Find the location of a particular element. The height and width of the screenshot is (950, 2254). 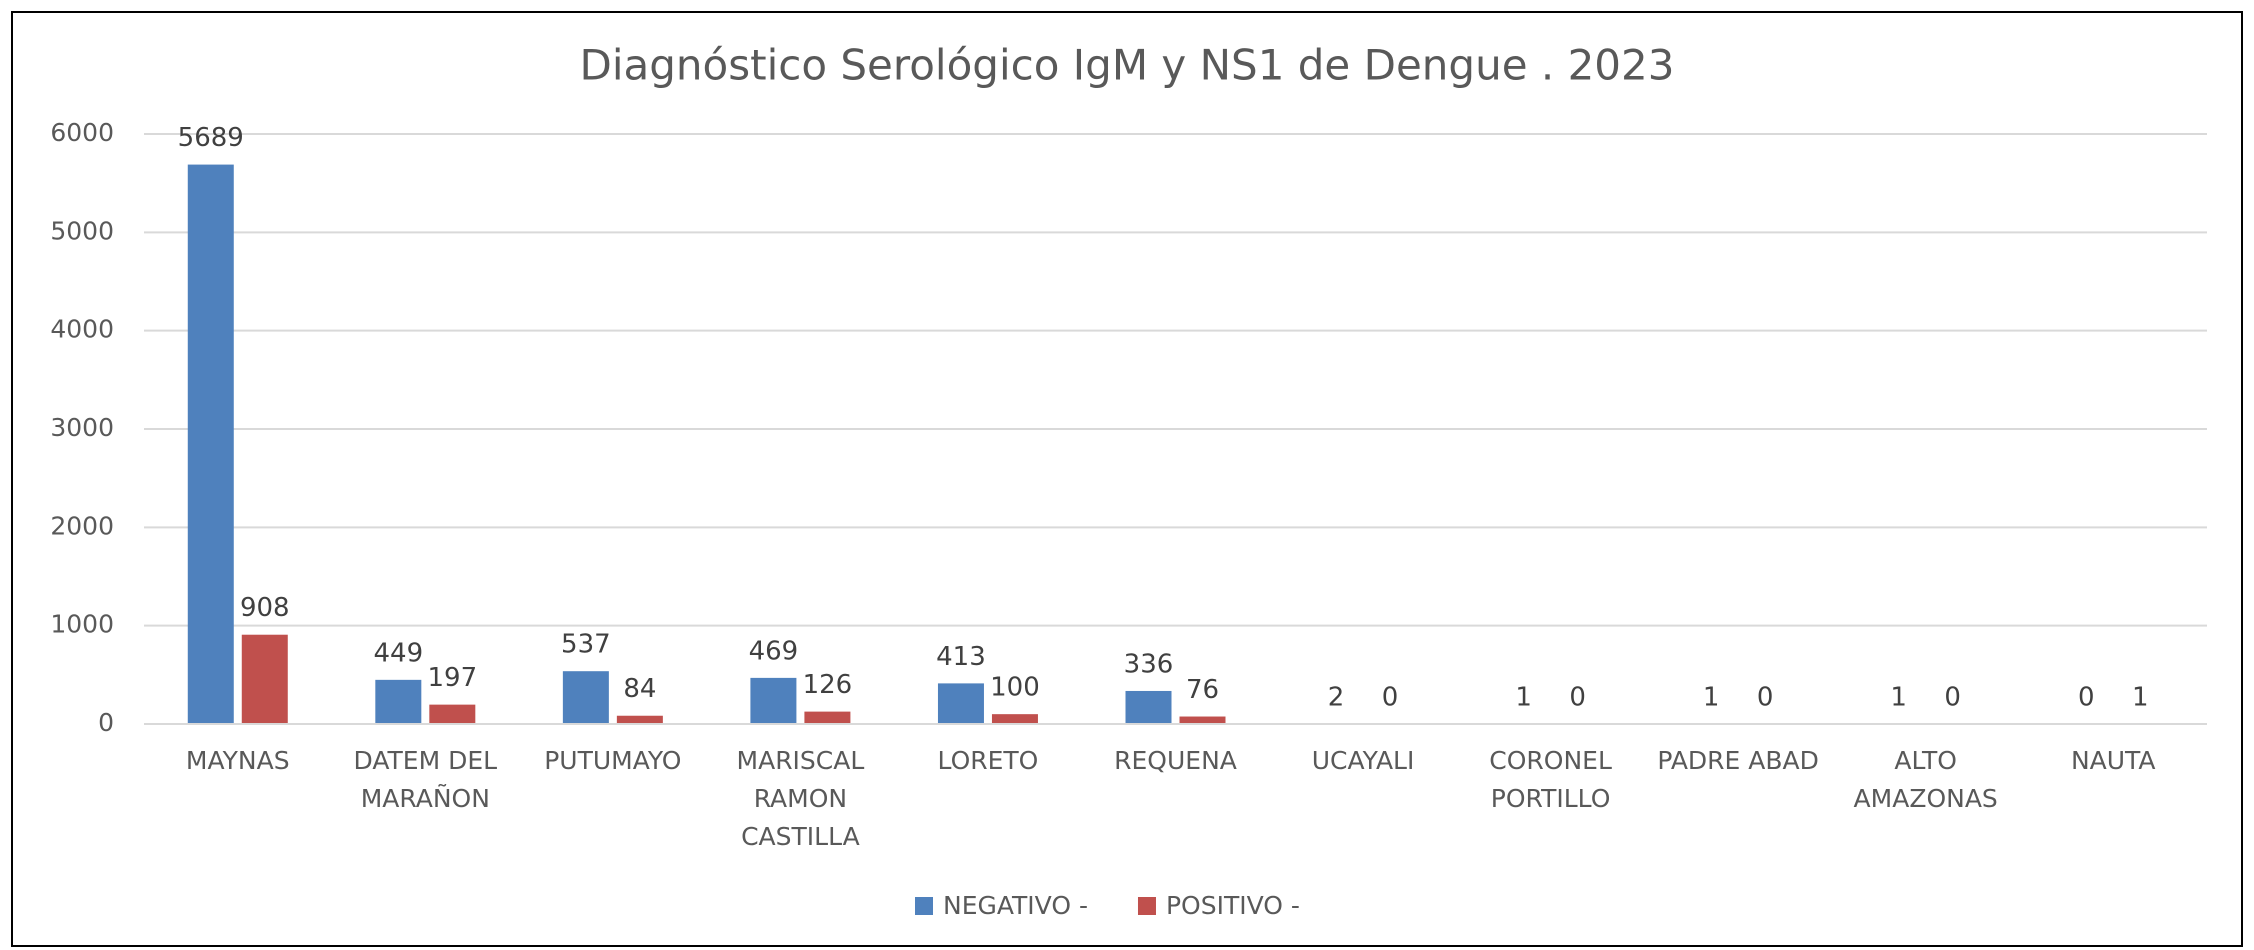

x-tick-label: UCAYALI is located at coordinates (1363, 760).